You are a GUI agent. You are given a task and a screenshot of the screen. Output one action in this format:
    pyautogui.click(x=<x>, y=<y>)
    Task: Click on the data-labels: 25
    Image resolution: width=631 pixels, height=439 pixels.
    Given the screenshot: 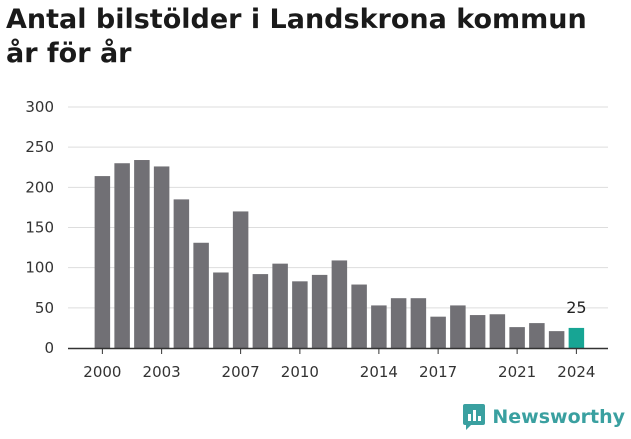 What is the action you would take?
    pyautogui.click(x=576, y=307)
    